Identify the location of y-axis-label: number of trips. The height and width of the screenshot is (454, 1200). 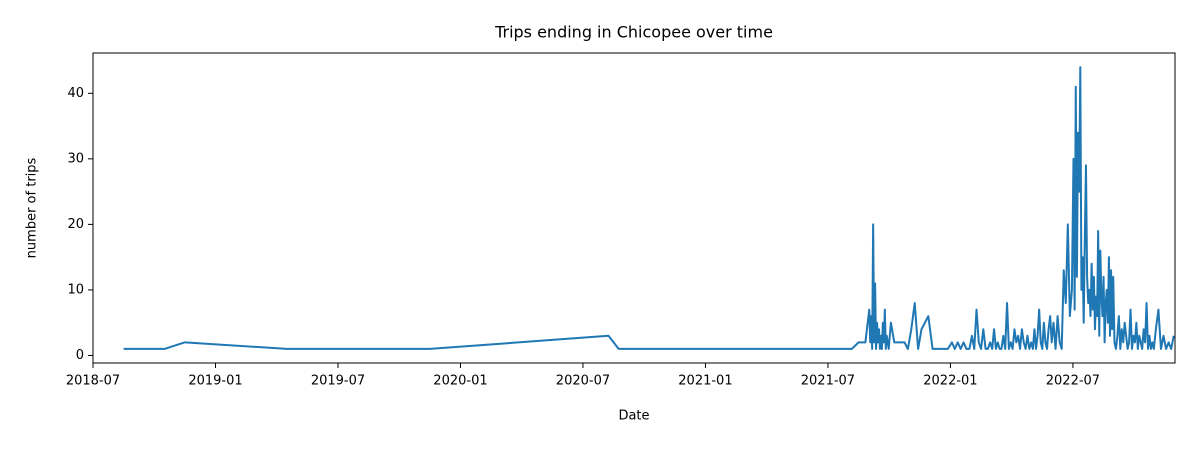
(32, 207).